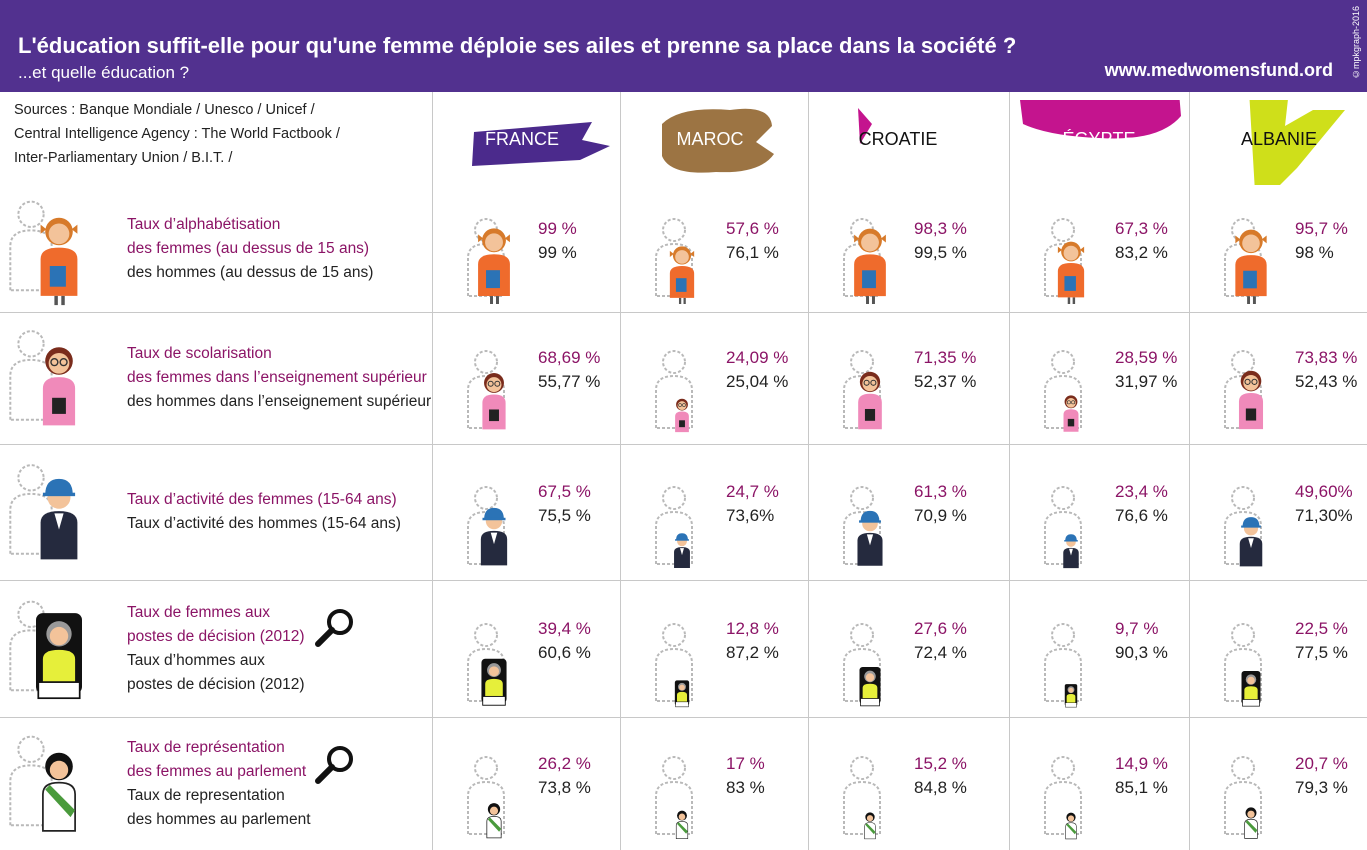 This screenshot has height=850, width=1367. I want to click on men-value: 71,30%, so click(1324, 515).